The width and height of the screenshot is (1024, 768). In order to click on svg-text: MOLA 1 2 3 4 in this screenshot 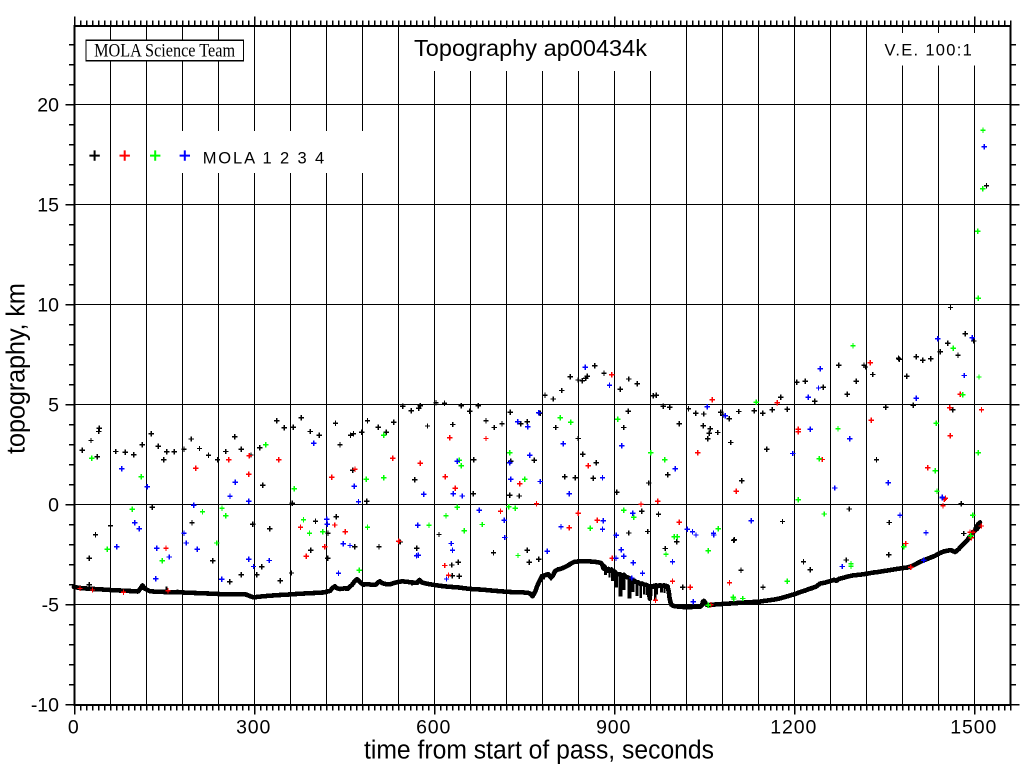, I will do `click(264, 159)`.